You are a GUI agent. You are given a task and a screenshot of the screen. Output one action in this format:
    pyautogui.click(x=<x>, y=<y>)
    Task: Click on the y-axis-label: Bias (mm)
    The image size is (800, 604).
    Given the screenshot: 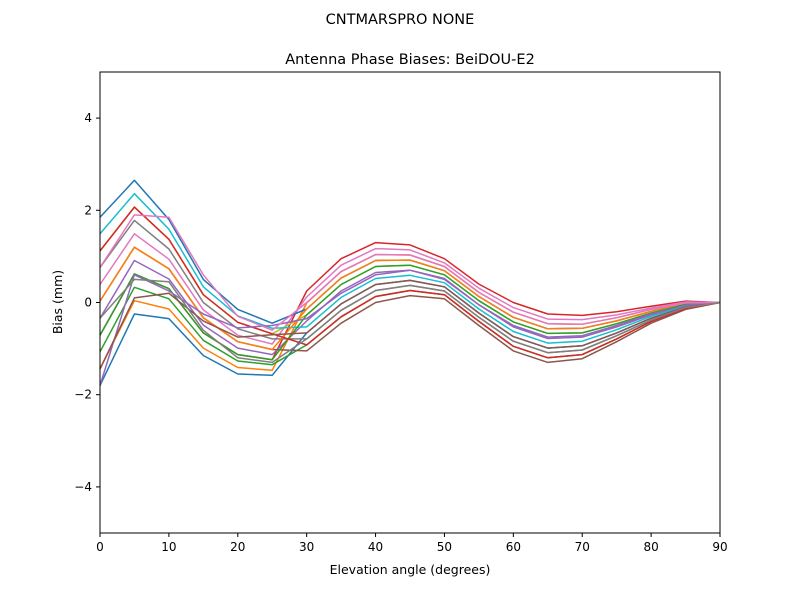 What is the action you would take?
    pyautogui.click(x=57, y=302)
    